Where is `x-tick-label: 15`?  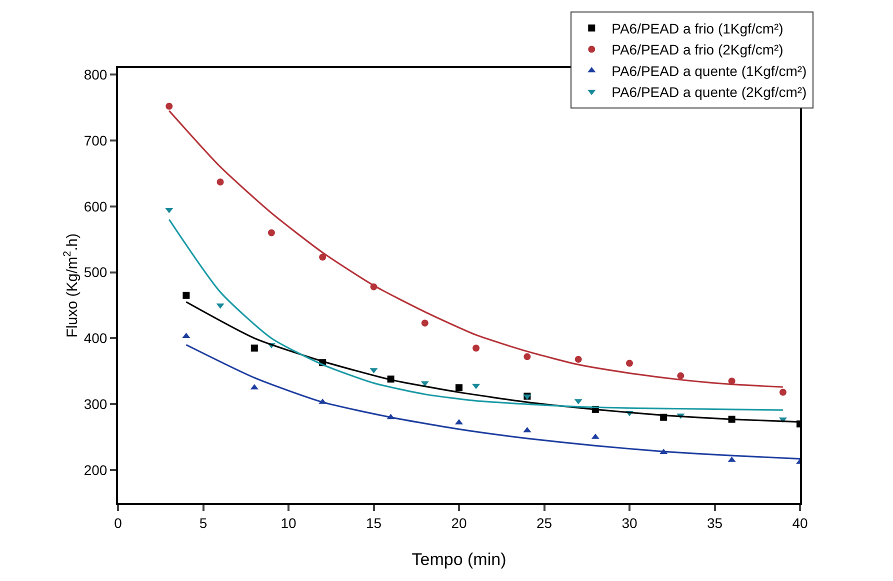 x-tick-label: 15 is located at coordinates (374, 522).